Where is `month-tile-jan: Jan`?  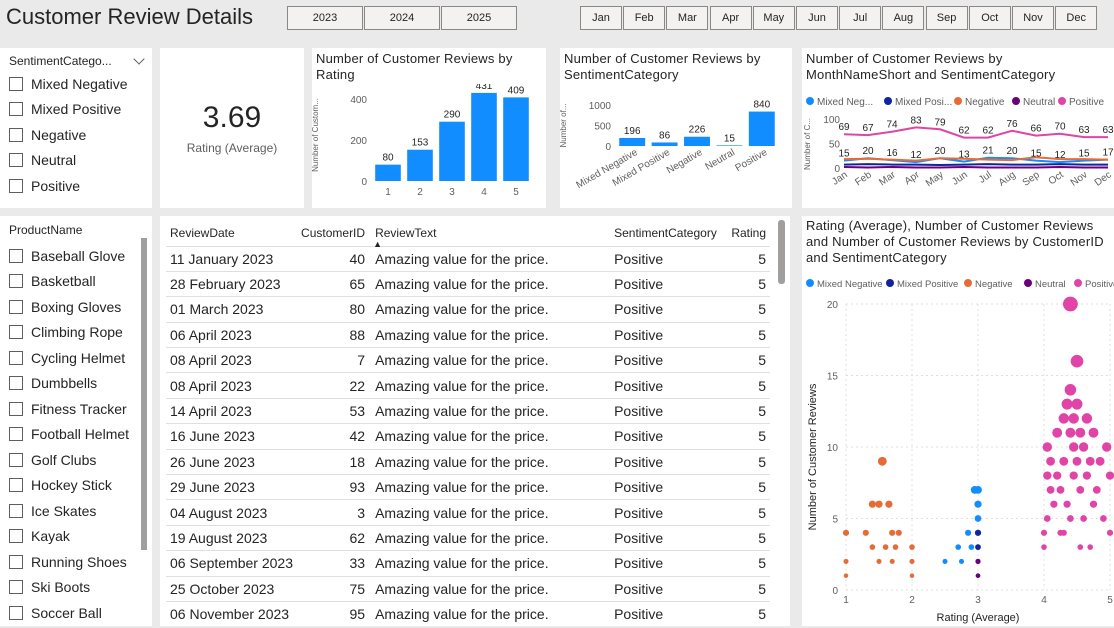 month-tile-jan: Jan is located at coordinates (601, 18).